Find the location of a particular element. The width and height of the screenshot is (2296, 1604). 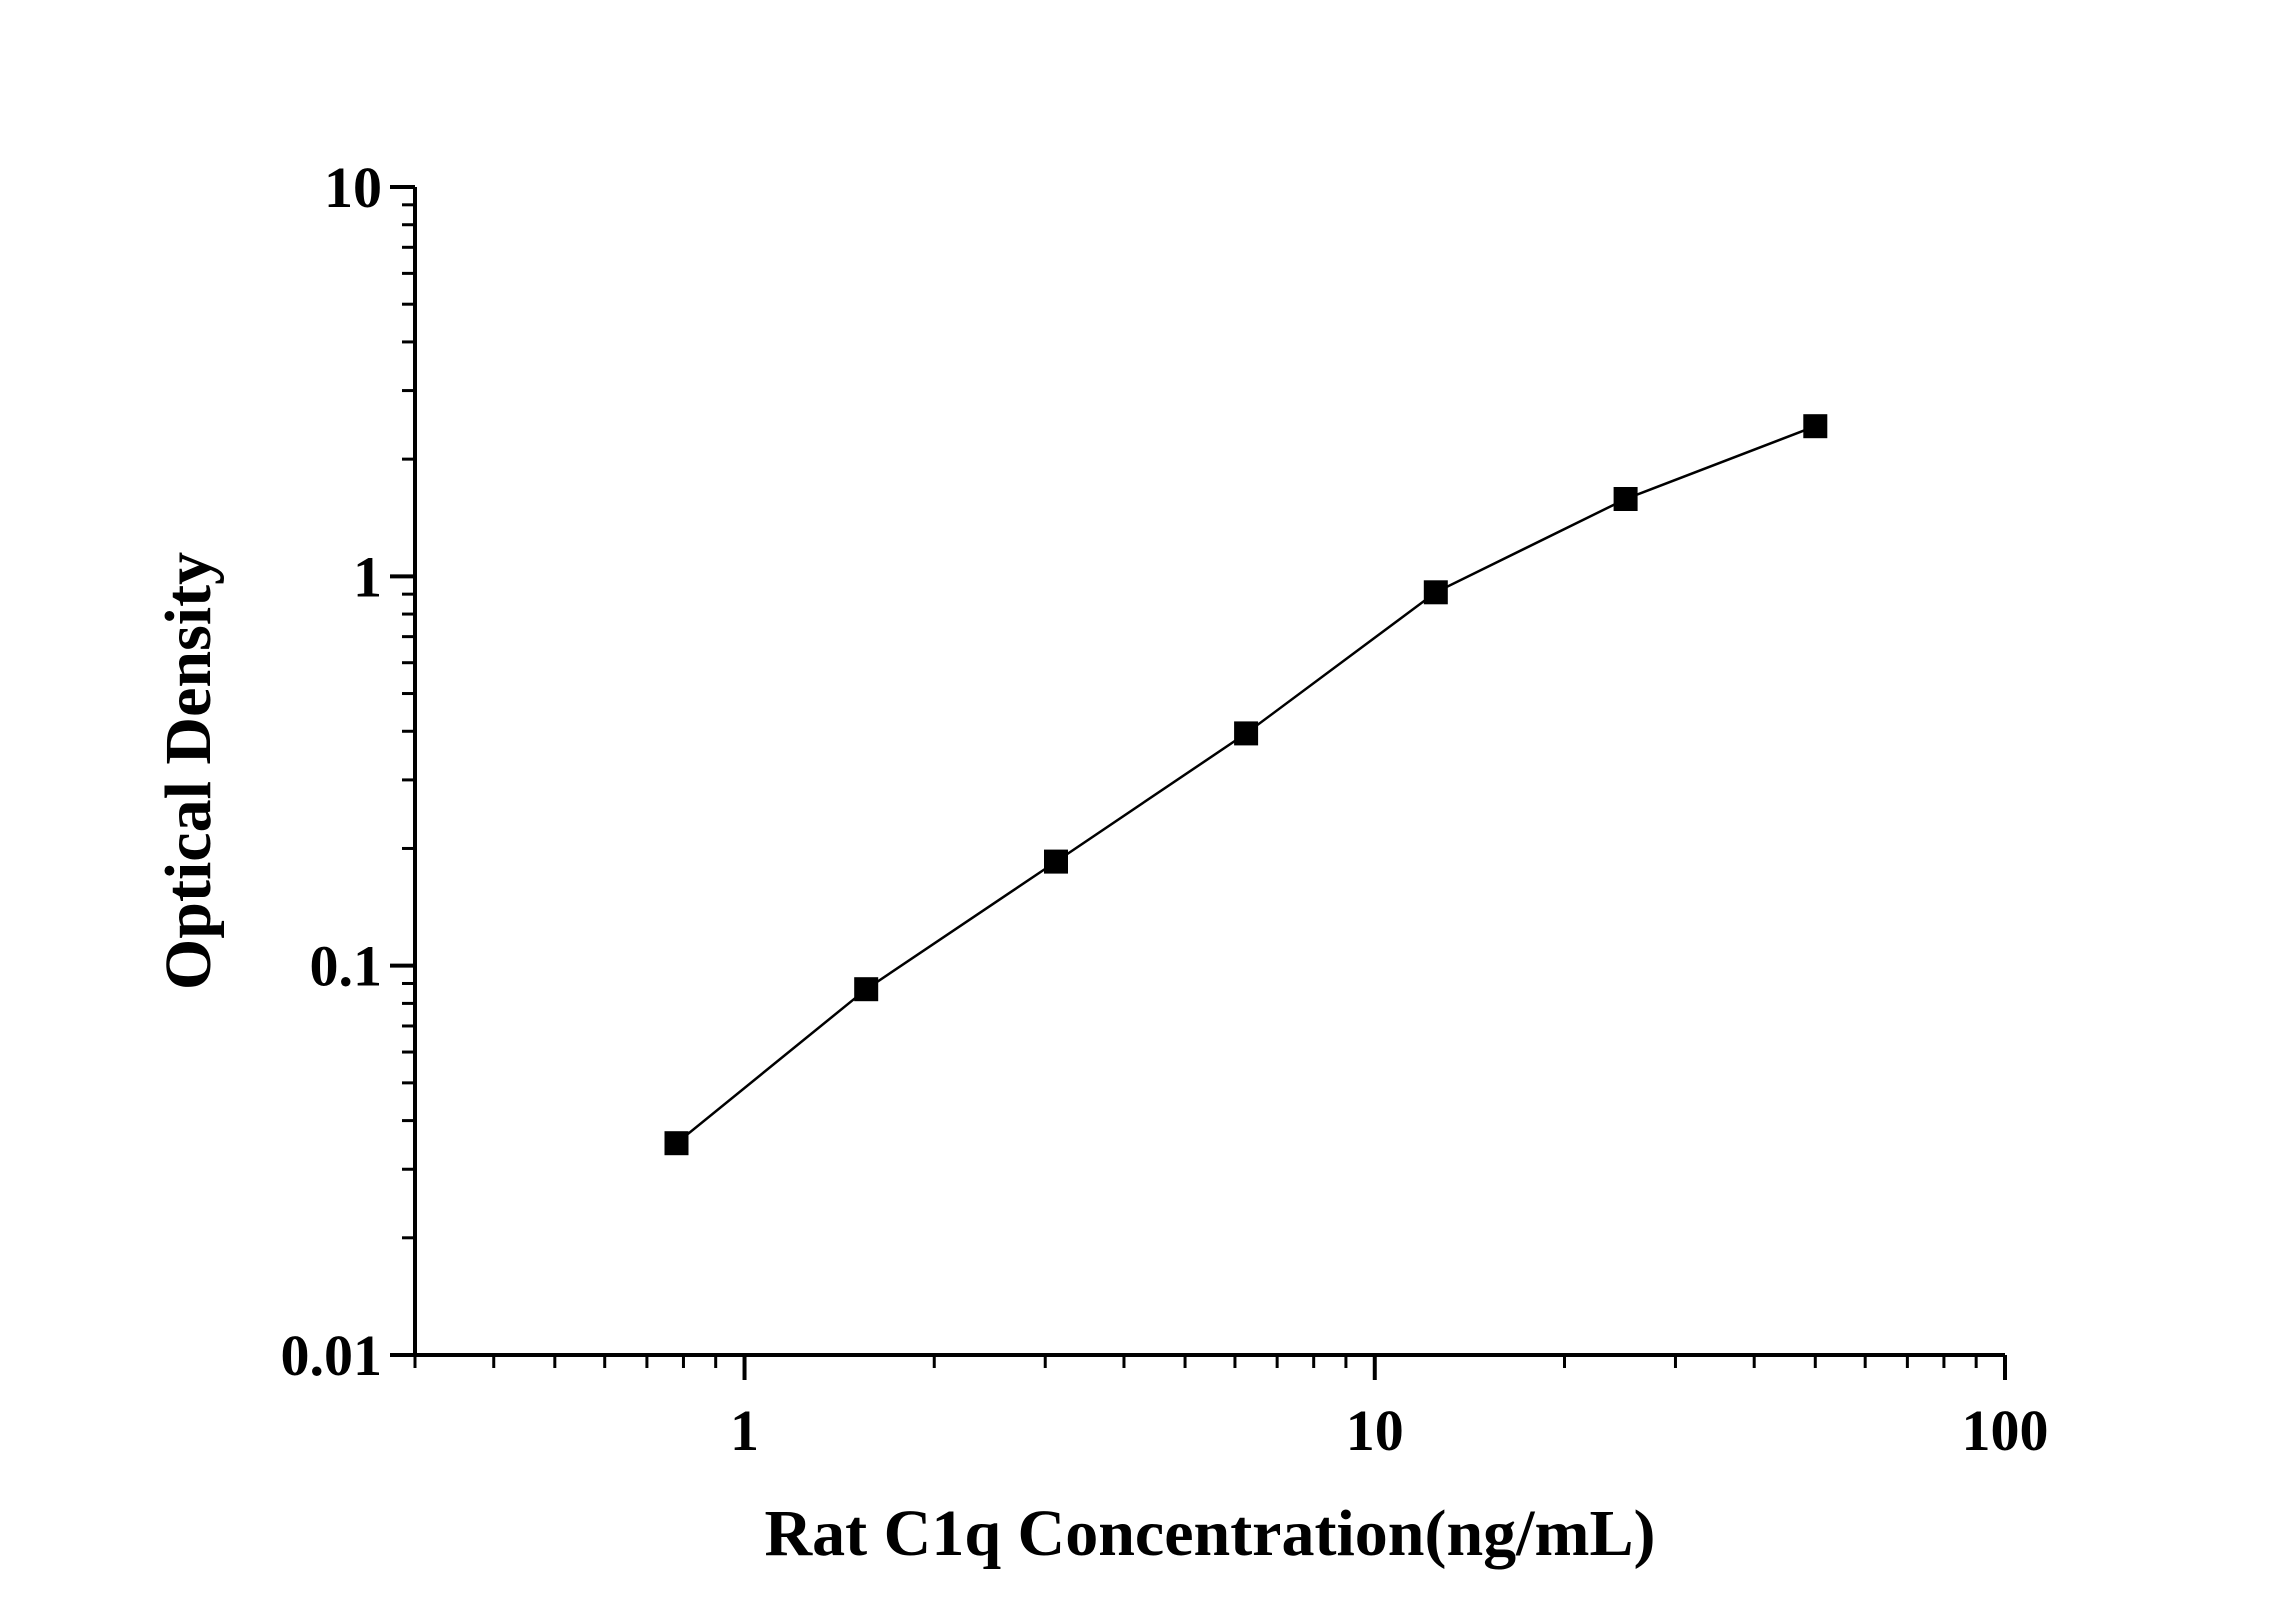

y-ticks is located at coordinates (402, 771).